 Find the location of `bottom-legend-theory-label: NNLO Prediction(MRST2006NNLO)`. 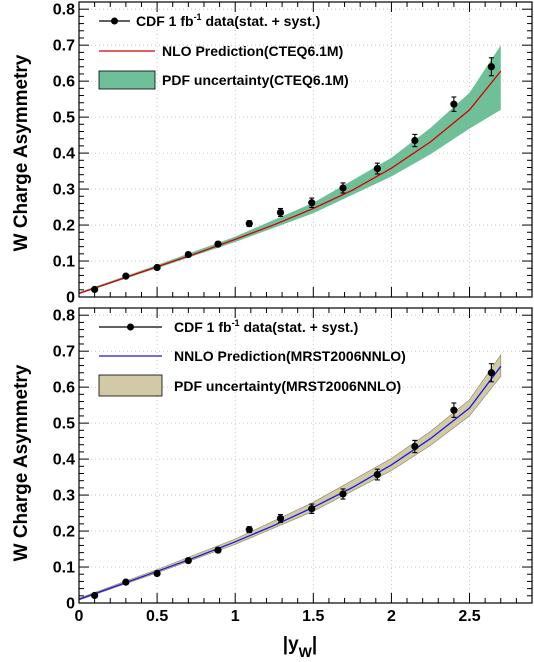

bottom-legend-theory-label: NNLO Prediction(MRST2006NNLO) is located at coordinates (290, 356).